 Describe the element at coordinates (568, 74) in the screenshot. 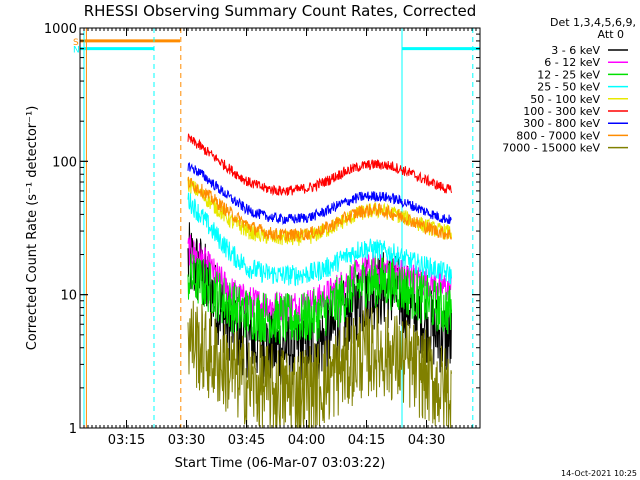

I see `legend-label-2: 12 - 25 keV` at that location.